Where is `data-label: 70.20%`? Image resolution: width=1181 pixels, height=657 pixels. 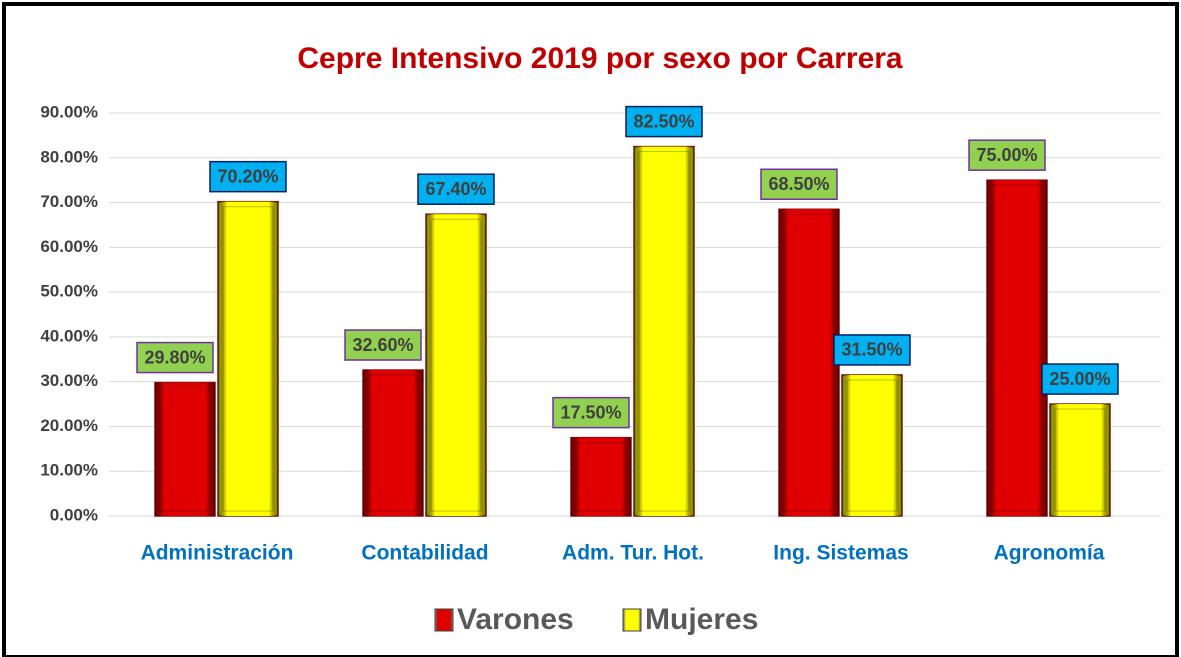
data-label: 70.20% is located at coordinates (247, 176).